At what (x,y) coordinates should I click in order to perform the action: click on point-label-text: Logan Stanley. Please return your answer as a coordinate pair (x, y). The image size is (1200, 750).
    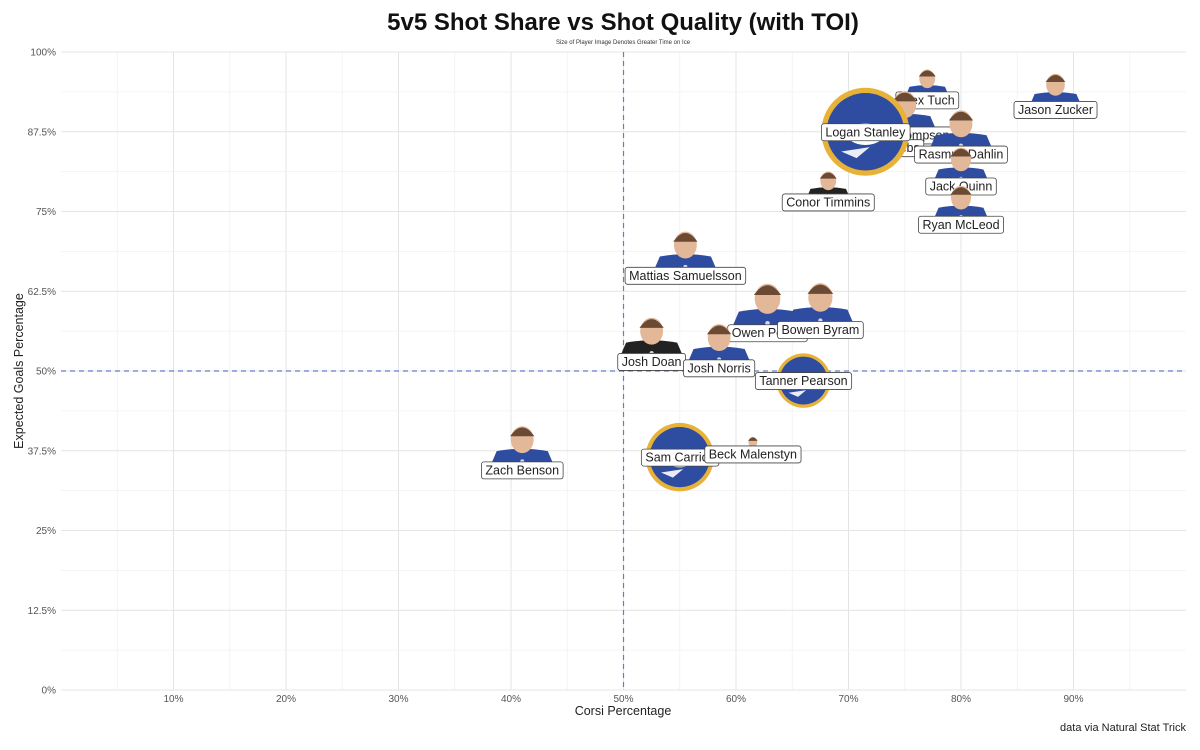
    Looking at the image, I should click on (865, 132).